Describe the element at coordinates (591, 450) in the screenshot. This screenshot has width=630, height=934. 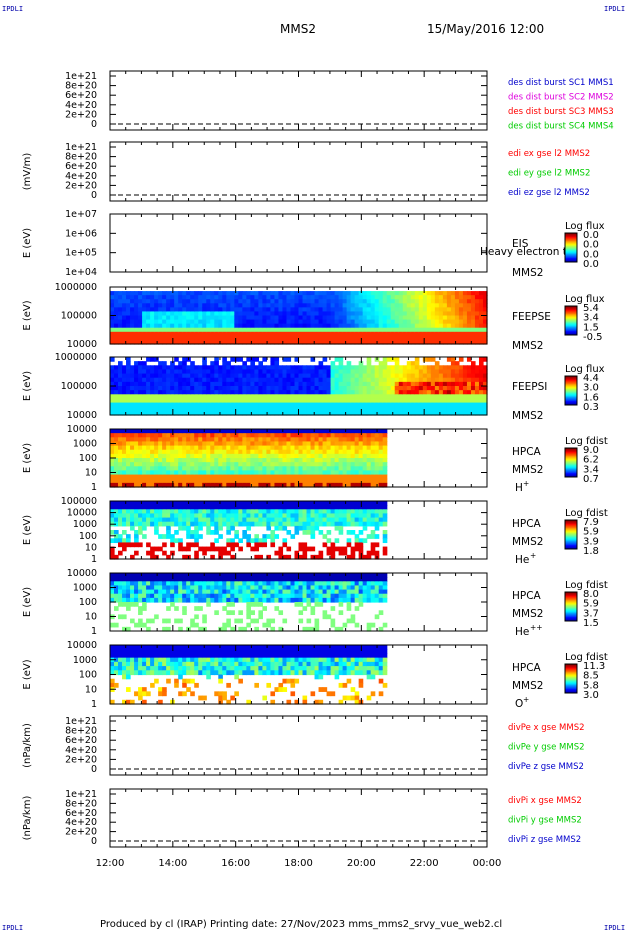
I see `colorbar-tick-label: 9.0` at that location.